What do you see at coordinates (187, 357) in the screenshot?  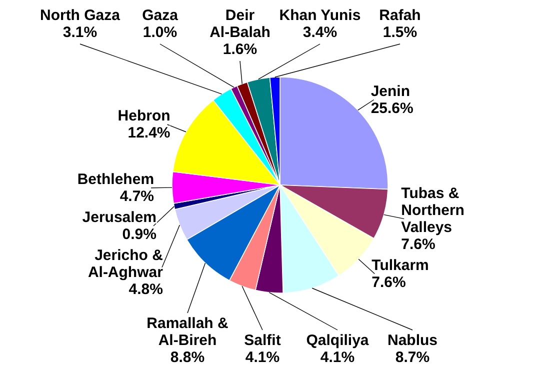 I see `data-label: 8.8%` at bounding box center [187, 357].